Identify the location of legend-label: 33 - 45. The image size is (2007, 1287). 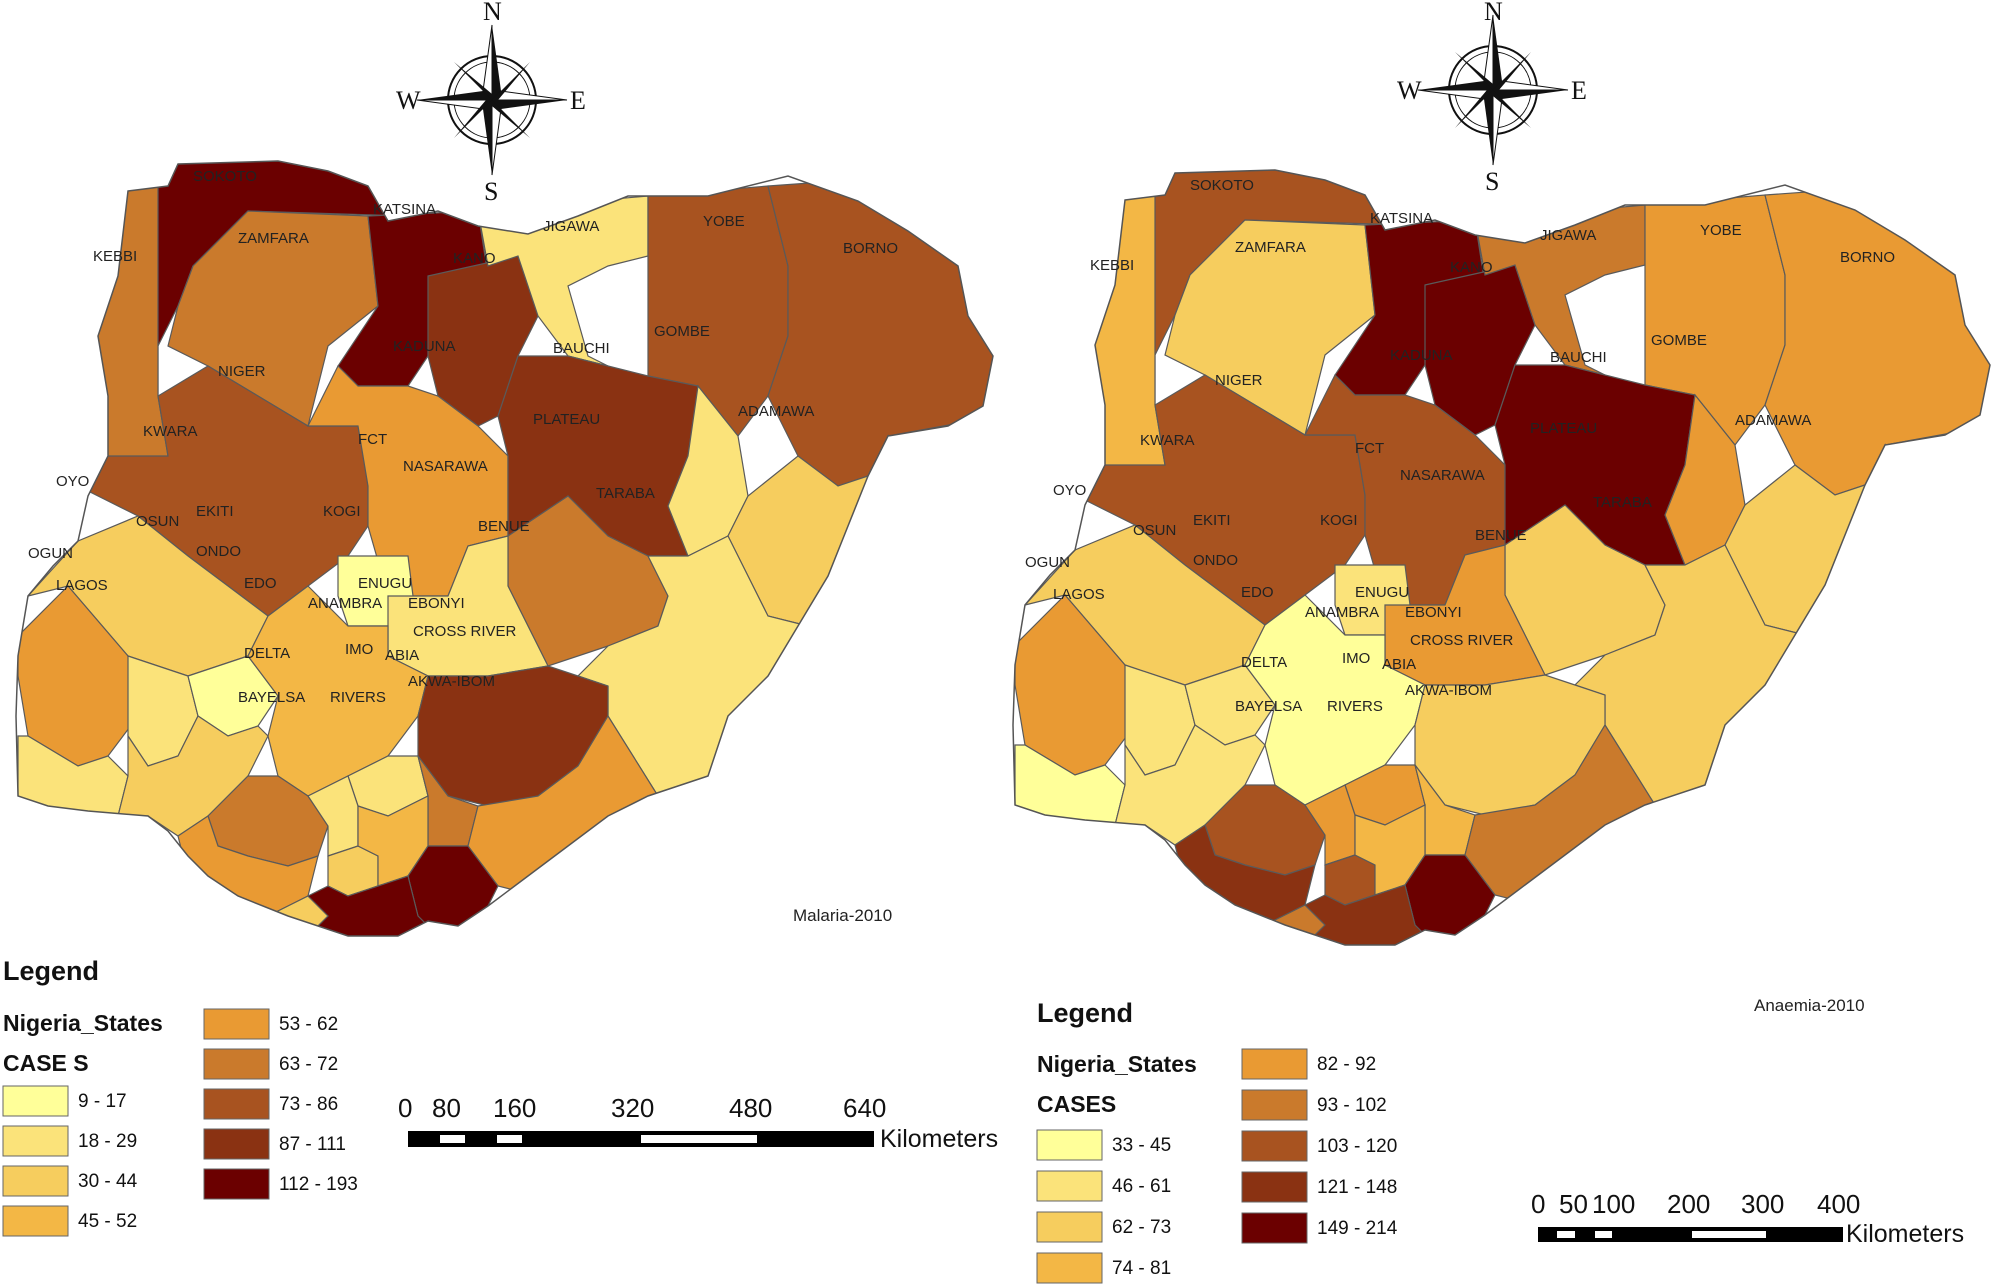
(1141, 1145).